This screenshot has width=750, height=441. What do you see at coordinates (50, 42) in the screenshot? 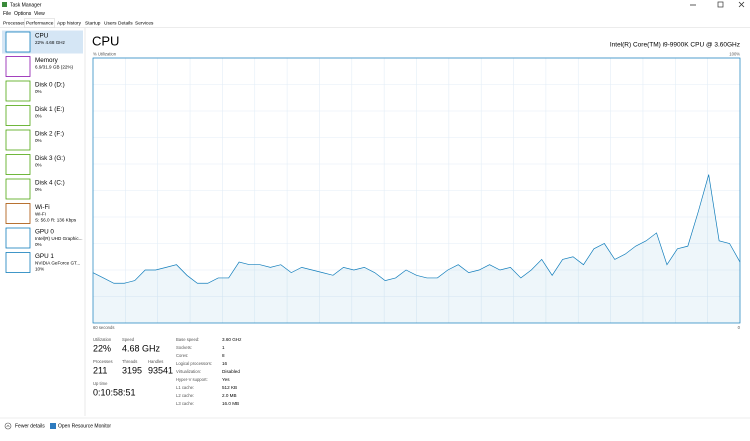
I see `item-detail: 22% 4.68 GHz` at bounding box center [50, 42].